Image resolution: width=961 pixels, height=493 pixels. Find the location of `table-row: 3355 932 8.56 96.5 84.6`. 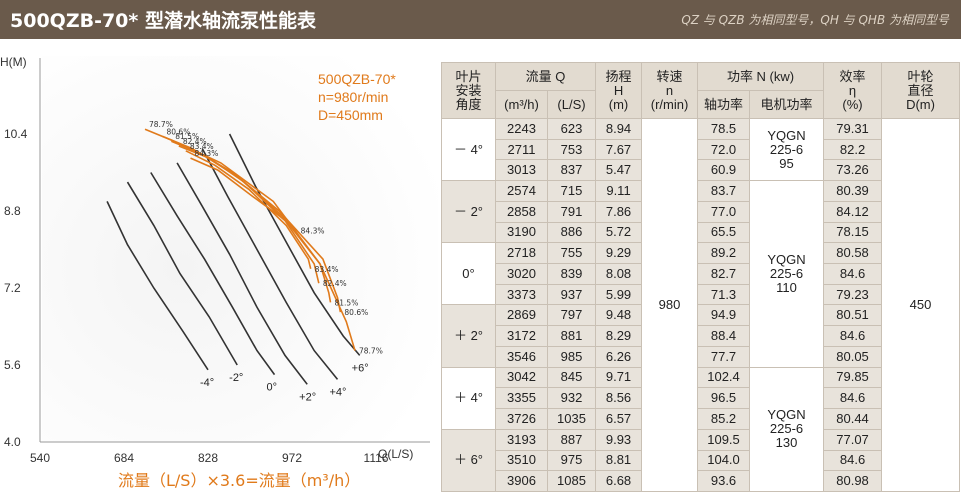

table-row: 3355 932 8.56 96.5 84.6 is located at coordinates (701, 398).